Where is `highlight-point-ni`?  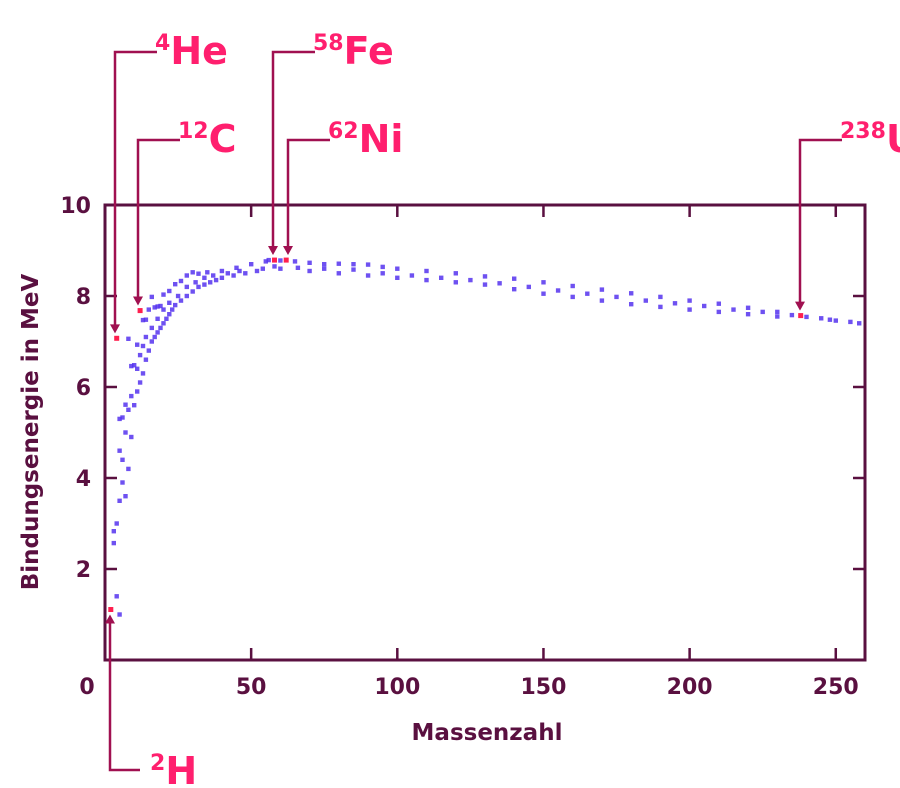 highlight-point-ni is located at coordinates (286, 260).